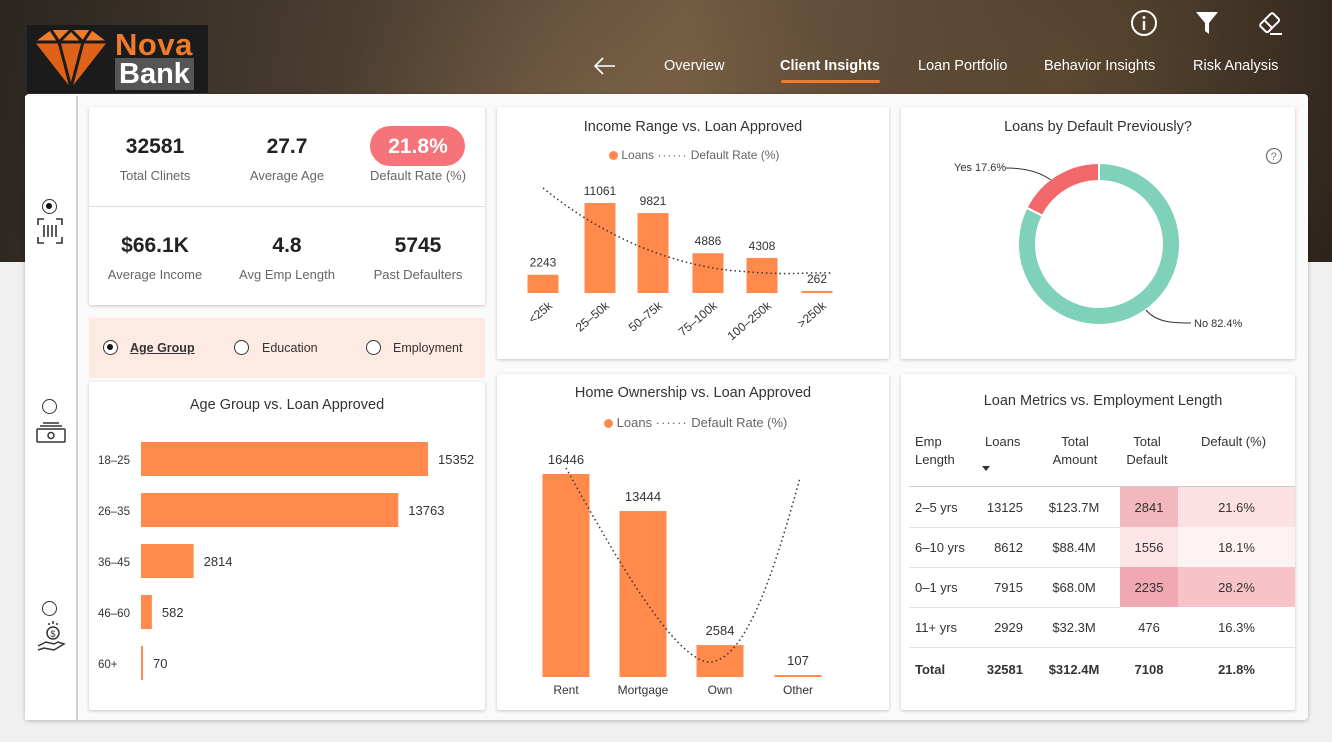 The width and height of the screenshot is (1332, 742). What do you see at coordinates (287, 405) in the screenshot?
I see `age-group-chart-title: Age Group vs. Loan Approved` at bounding box center [287, 405].